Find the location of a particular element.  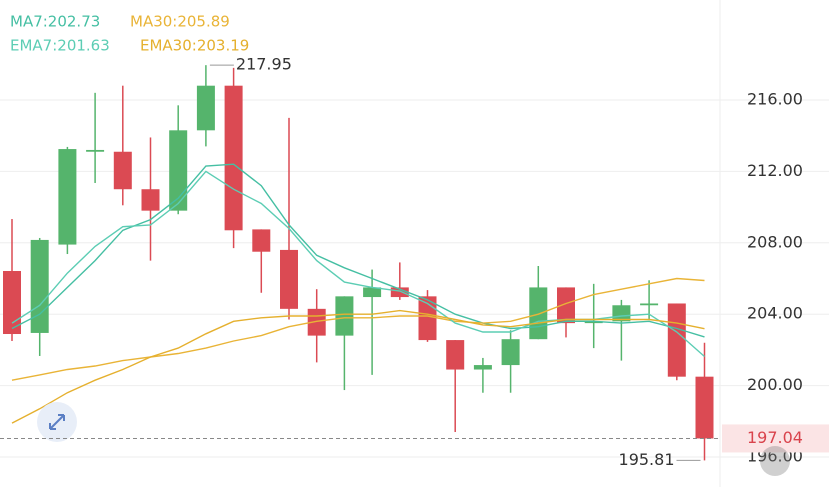

high-label: 217.95 is located at coordinates (264, 64).